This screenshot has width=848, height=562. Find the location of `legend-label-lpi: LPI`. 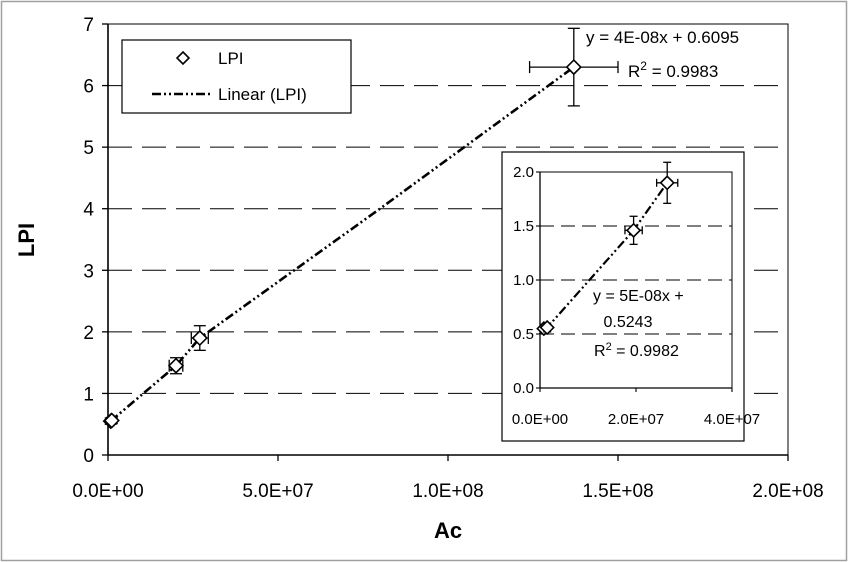

legend-label-lpi: LPI is located at coordinates (231, 58).